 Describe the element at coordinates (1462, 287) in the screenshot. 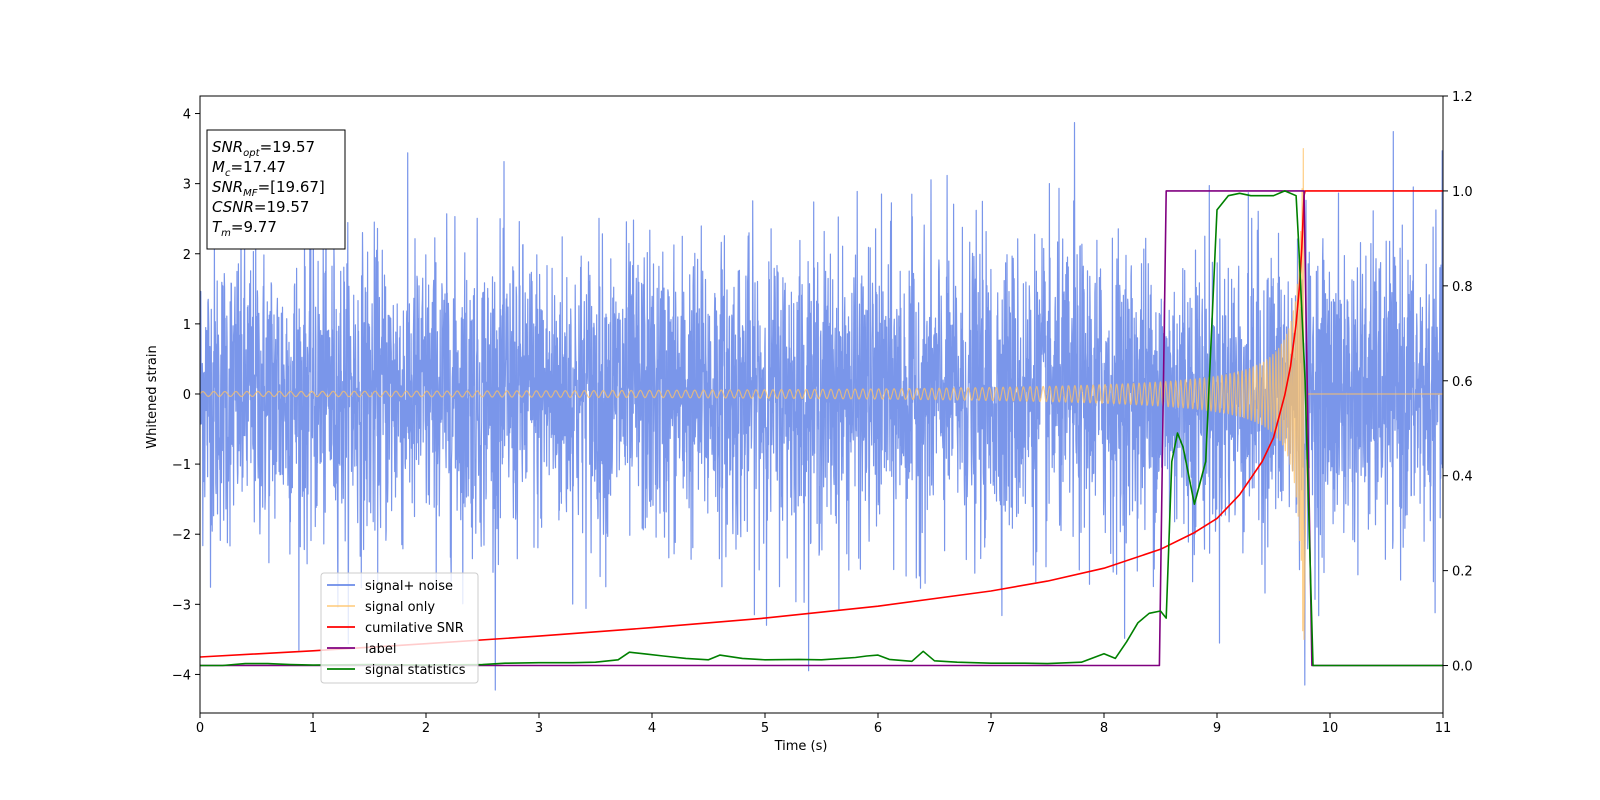

I see `y2-tick-label: 0.8` at that location.